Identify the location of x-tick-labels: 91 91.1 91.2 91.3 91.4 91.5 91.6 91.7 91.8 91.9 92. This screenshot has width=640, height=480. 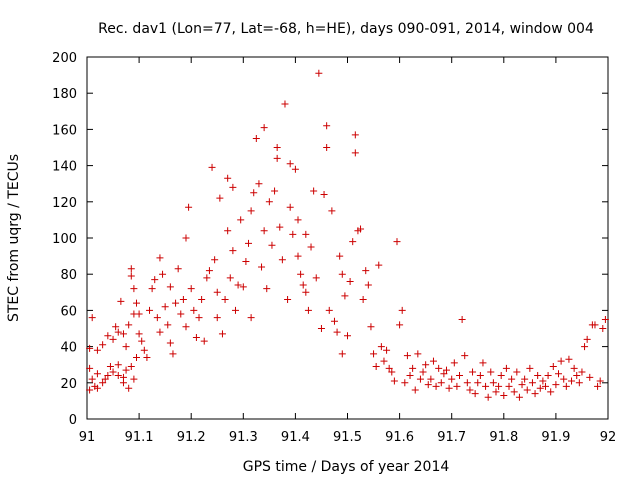
(348, 437).